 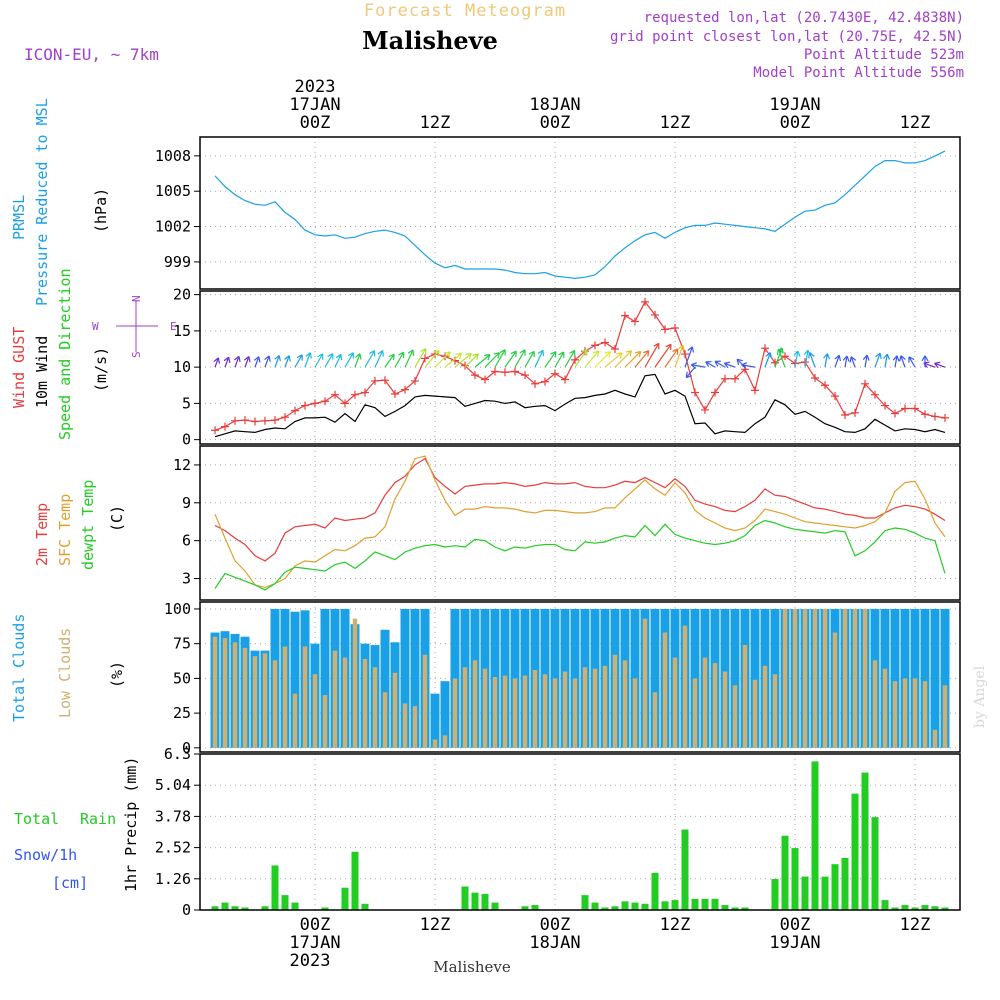 I want to click on temp-sfc-label: SFC Temp, so click(x=65, y=530).